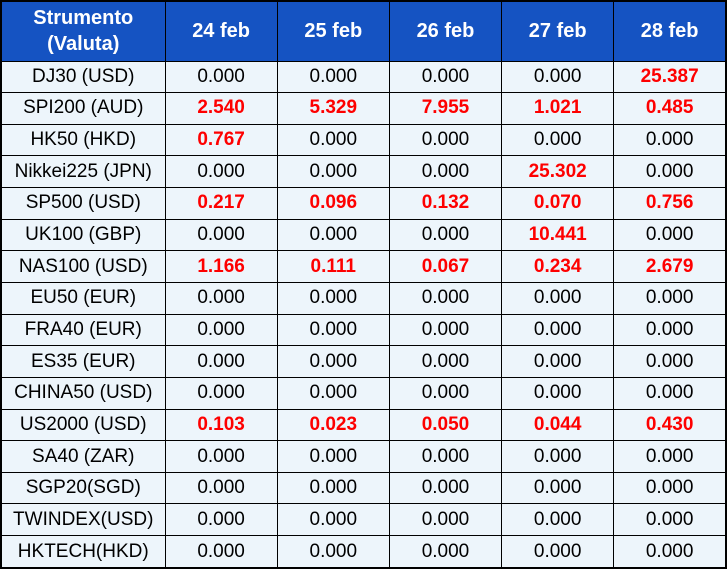 The height and width of the screenshot is (569, 727). Describe the element at coordinates (558, 203) in the screenshot. I see `value-cell: 0.070` at that location.